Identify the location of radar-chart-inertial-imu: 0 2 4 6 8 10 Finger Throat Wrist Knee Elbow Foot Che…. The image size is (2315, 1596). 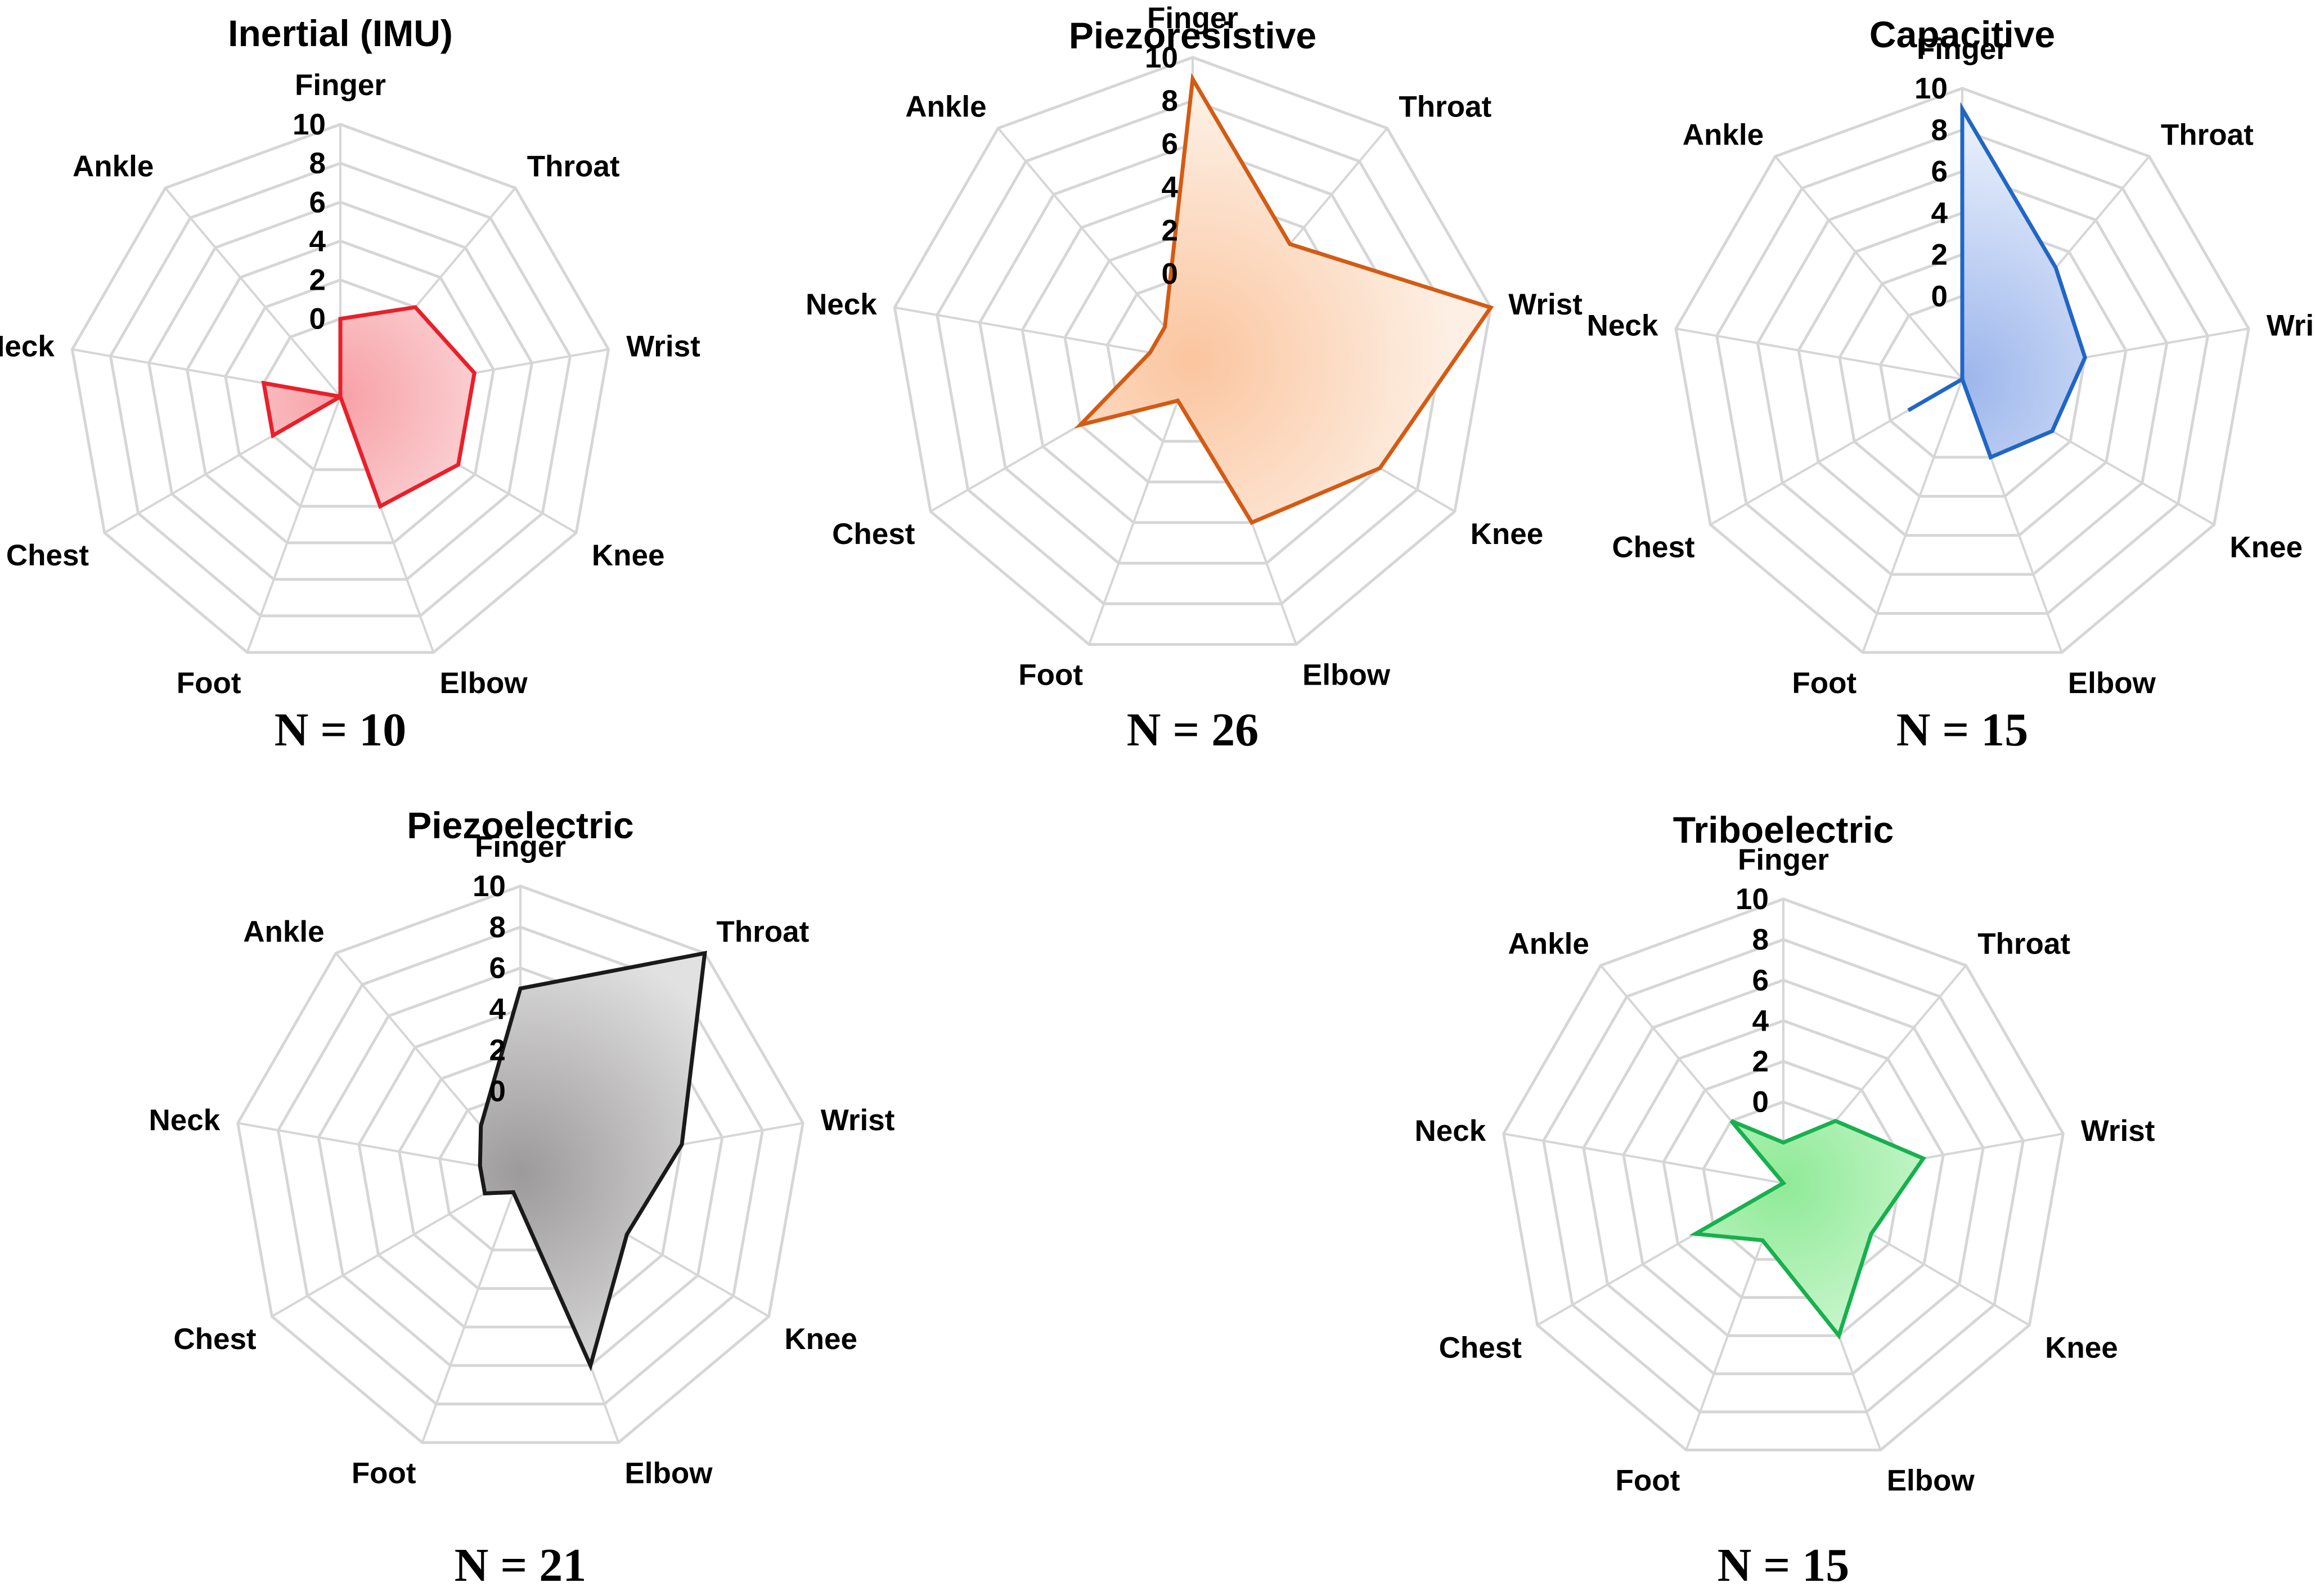
(350, 384).